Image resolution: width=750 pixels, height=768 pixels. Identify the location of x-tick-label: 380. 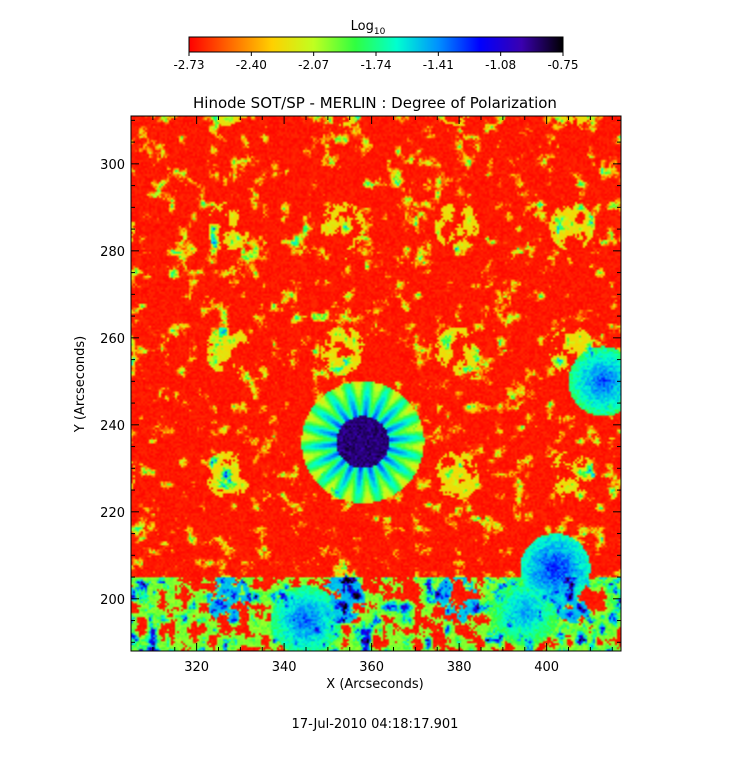
(459, 667).